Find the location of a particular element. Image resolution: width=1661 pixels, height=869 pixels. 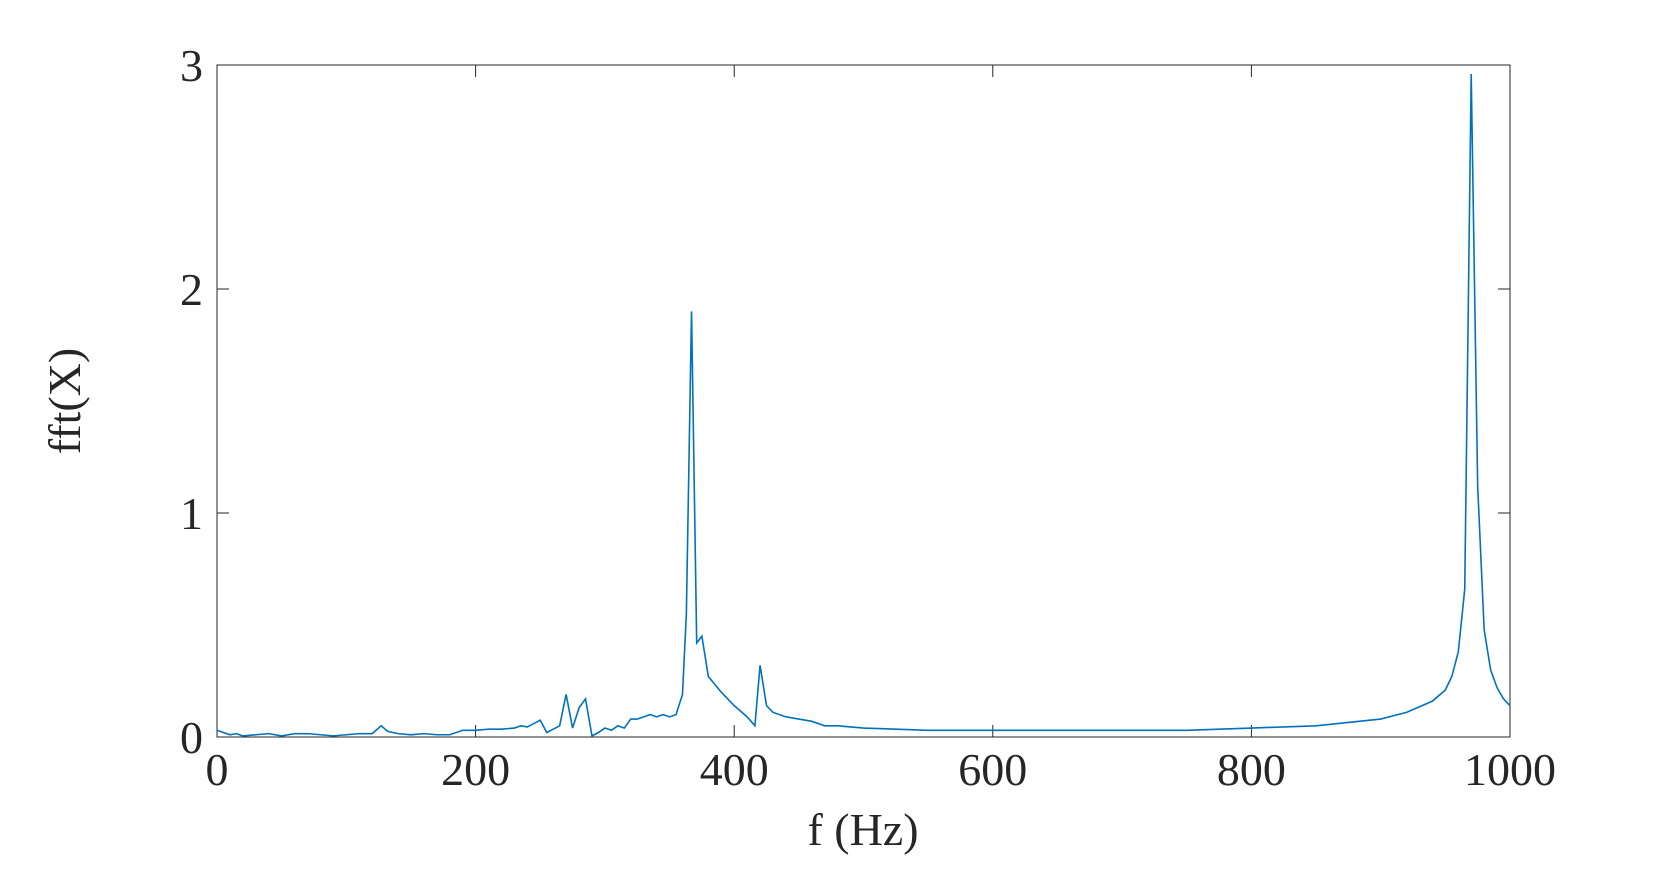

x-tick-label: 200 is located at coordinates (475, 769).